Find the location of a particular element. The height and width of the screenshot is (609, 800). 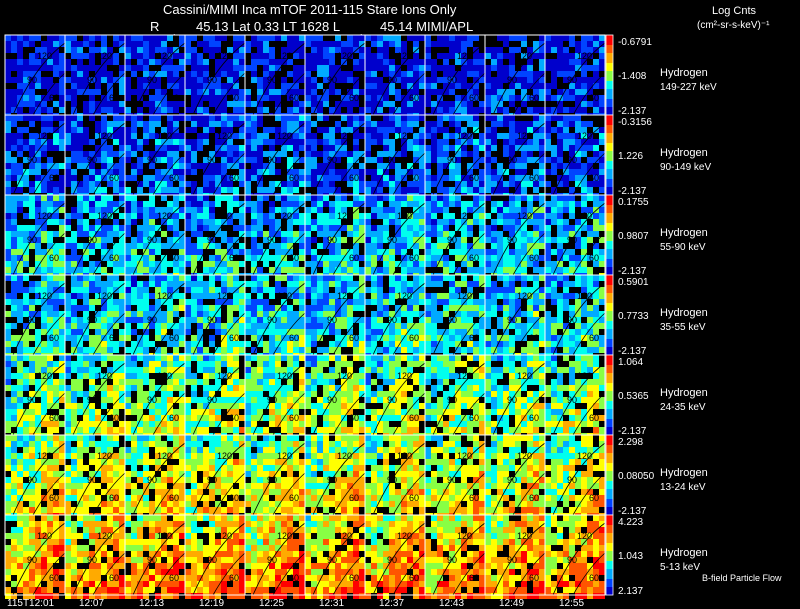

time-tick-label: 115T12:01 is located at coordinates (31, 603).